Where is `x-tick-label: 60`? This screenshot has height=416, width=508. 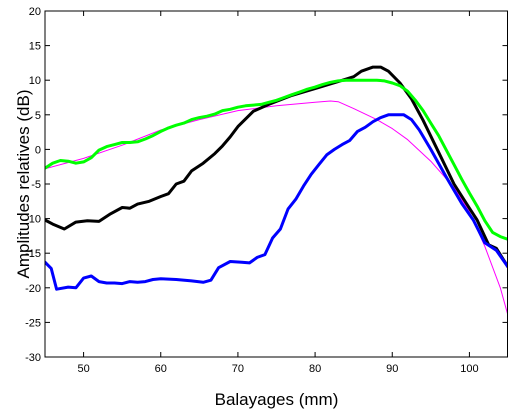
x-tick-label: 60 is located at coordinates (161, 369).